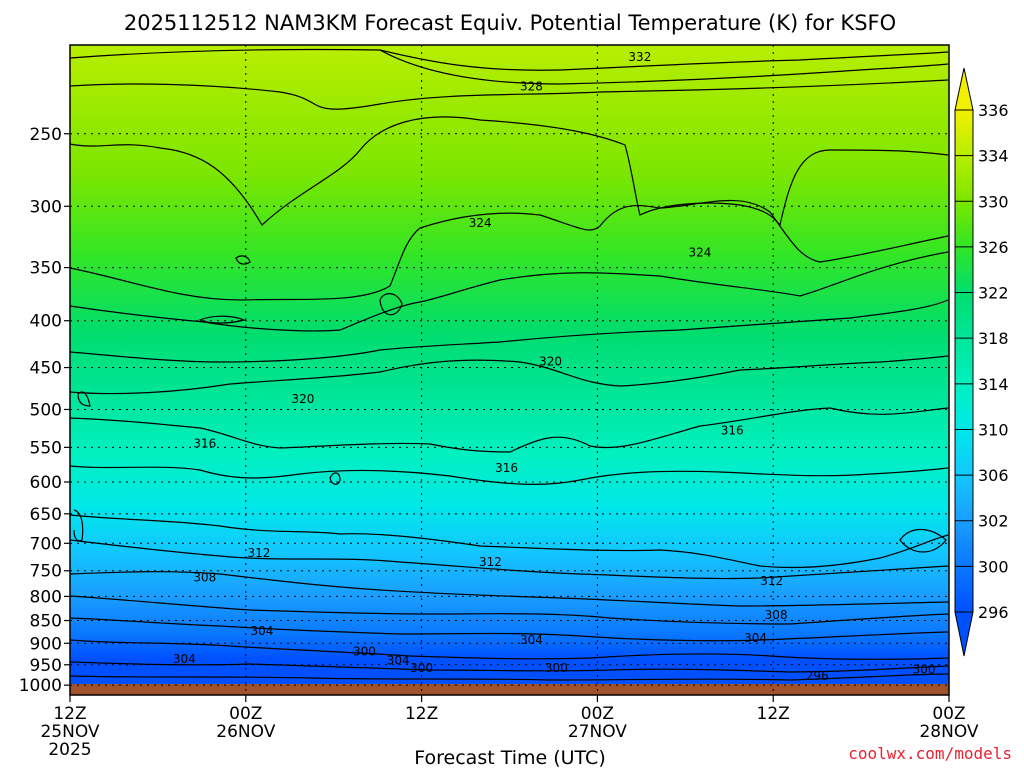  I want to click on colorbar-bottom-arrow, so click(964, 634).